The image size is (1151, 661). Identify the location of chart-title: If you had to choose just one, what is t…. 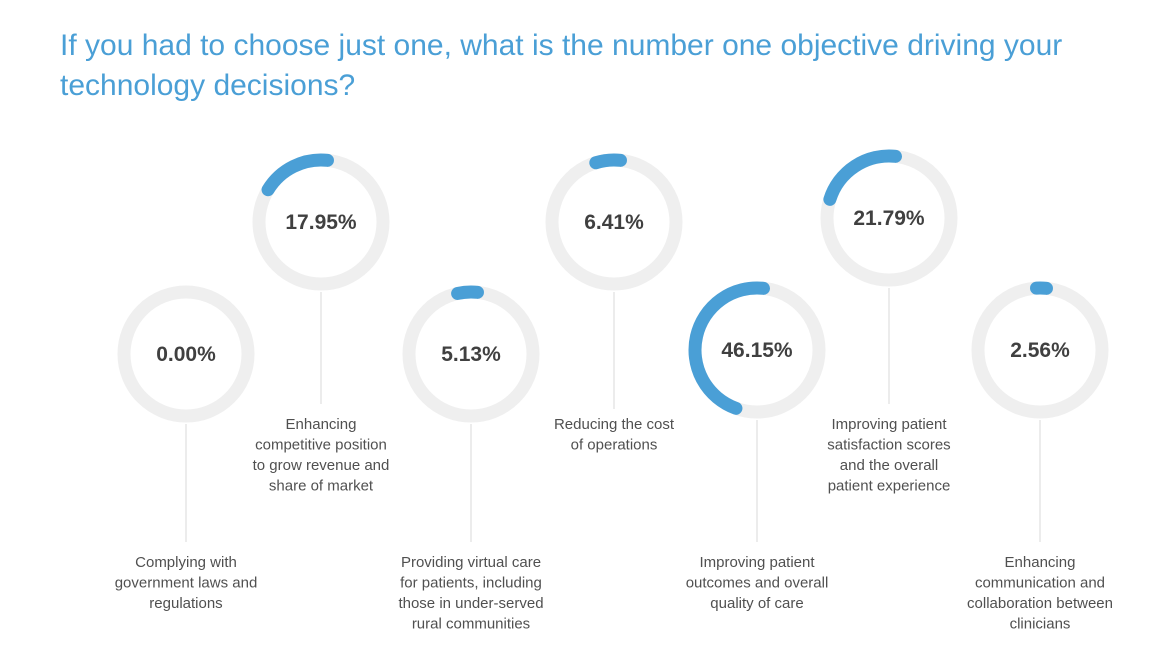
(561, 65).